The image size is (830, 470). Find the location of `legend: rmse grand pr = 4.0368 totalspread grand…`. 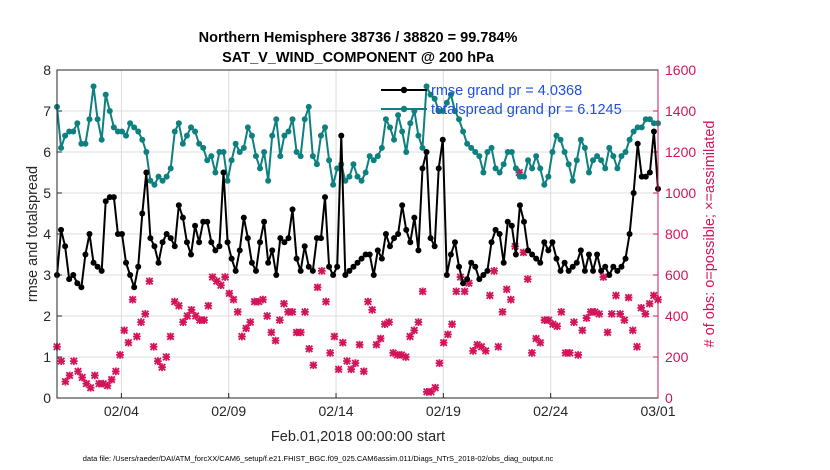

legend: rmse grand pr = 4.0368 totalspread grand… is located at coordinates (501, 100).